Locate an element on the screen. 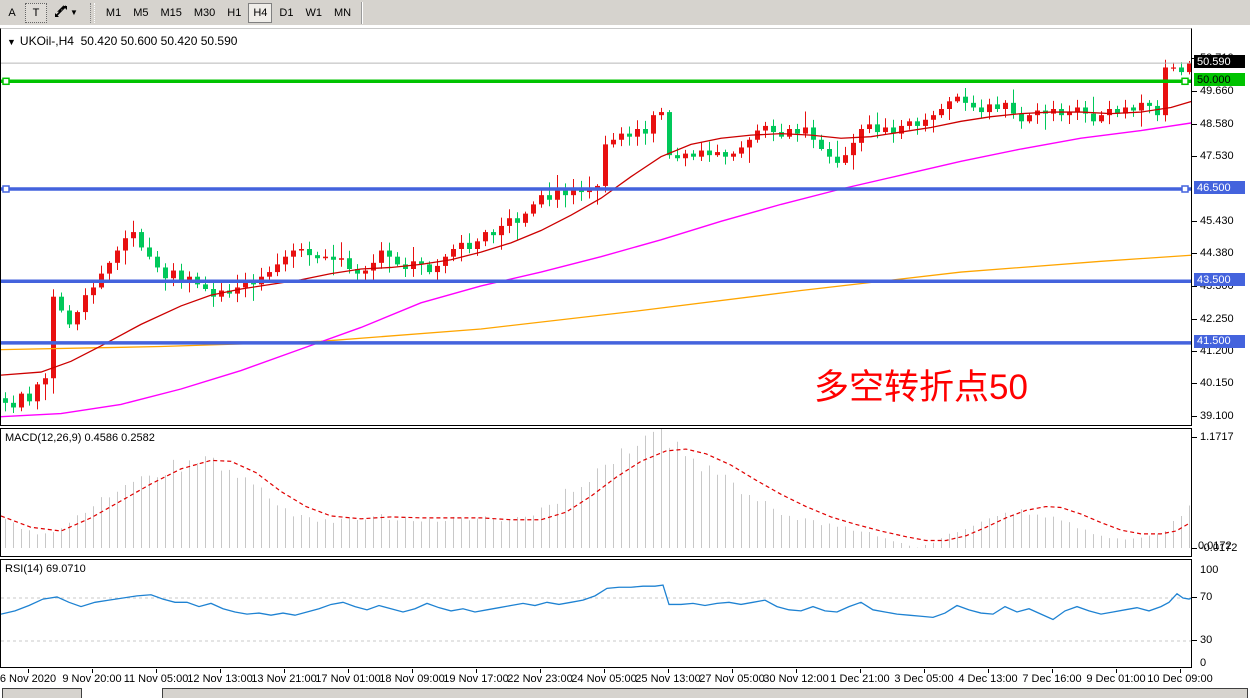 The width and height of the screenshot is (1250, 698). price-tick-label: 41.200 is located at coordinates (1217, 351).